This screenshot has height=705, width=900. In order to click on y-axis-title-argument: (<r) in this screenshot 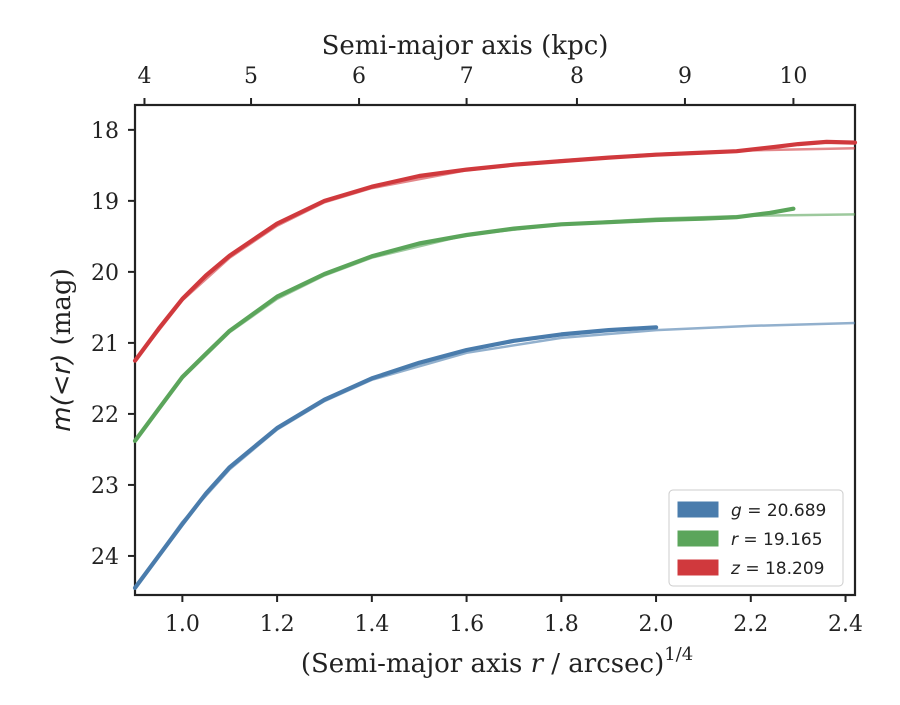, I will do `click(62, 380)`.